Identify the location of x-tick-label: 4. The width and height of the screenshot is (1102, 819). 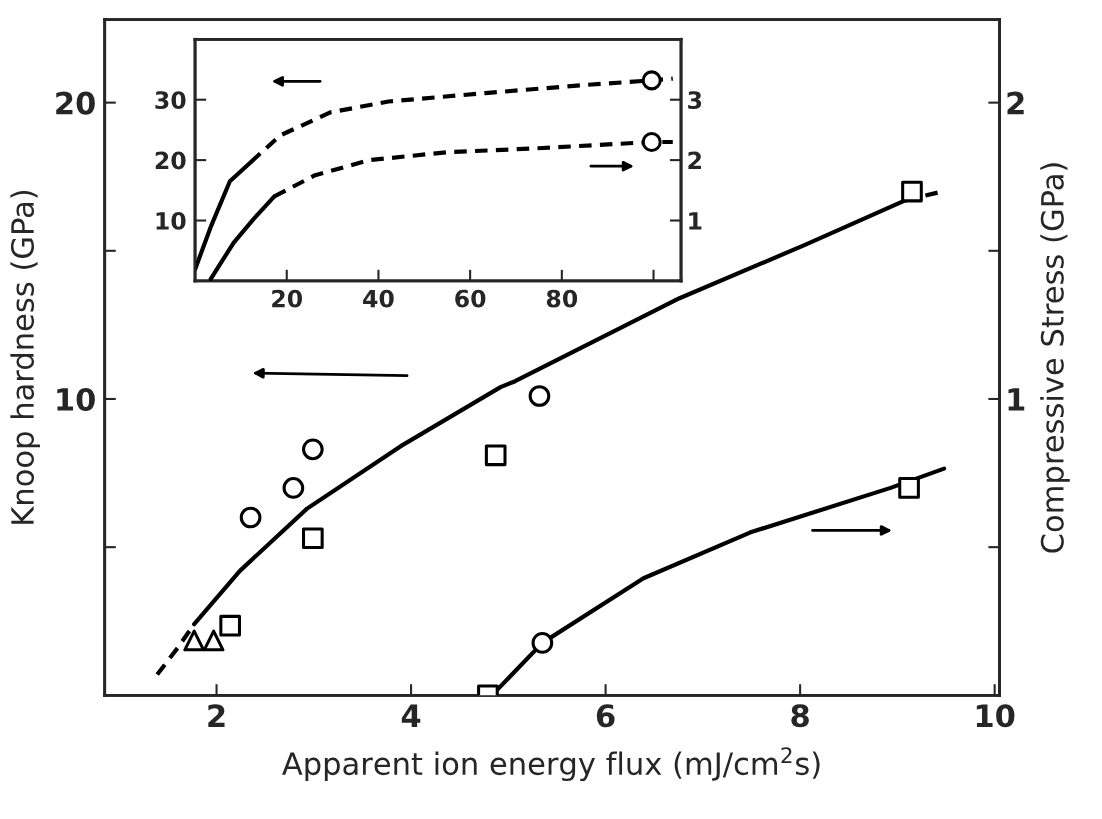
(411, 715).